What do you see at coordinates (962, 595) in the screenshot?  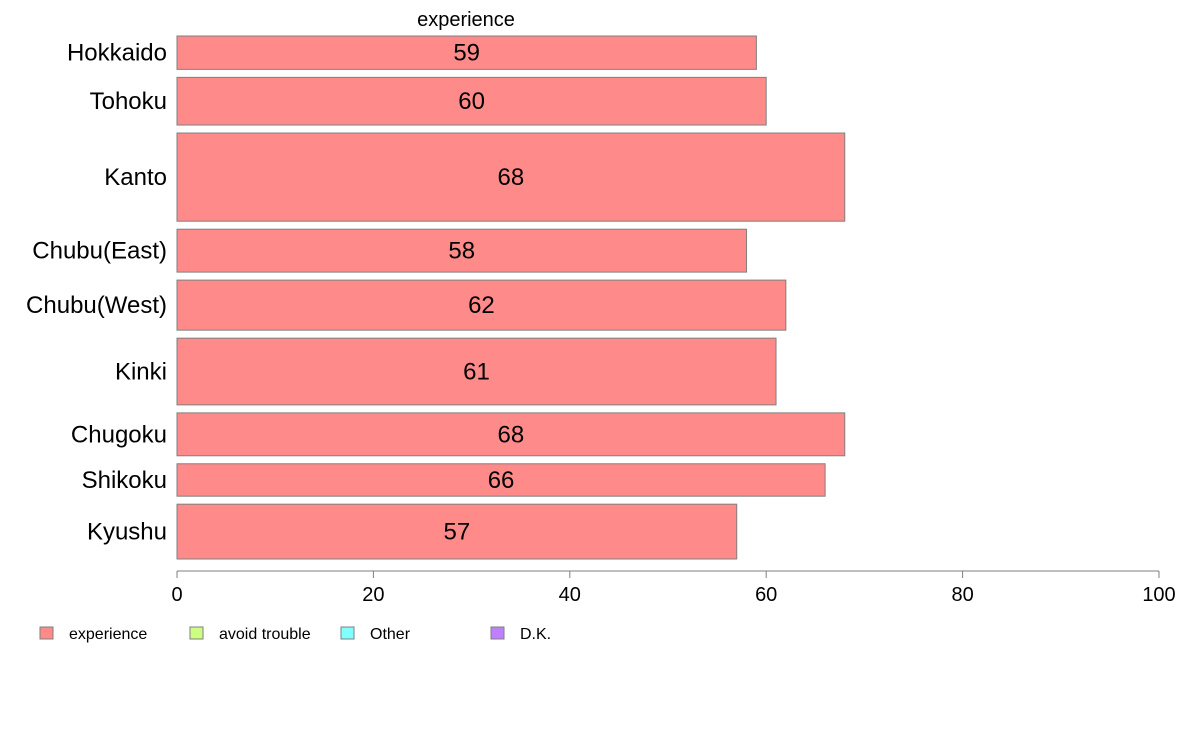 I see `x-tick-label: 80` at bounding box center [962, 595].